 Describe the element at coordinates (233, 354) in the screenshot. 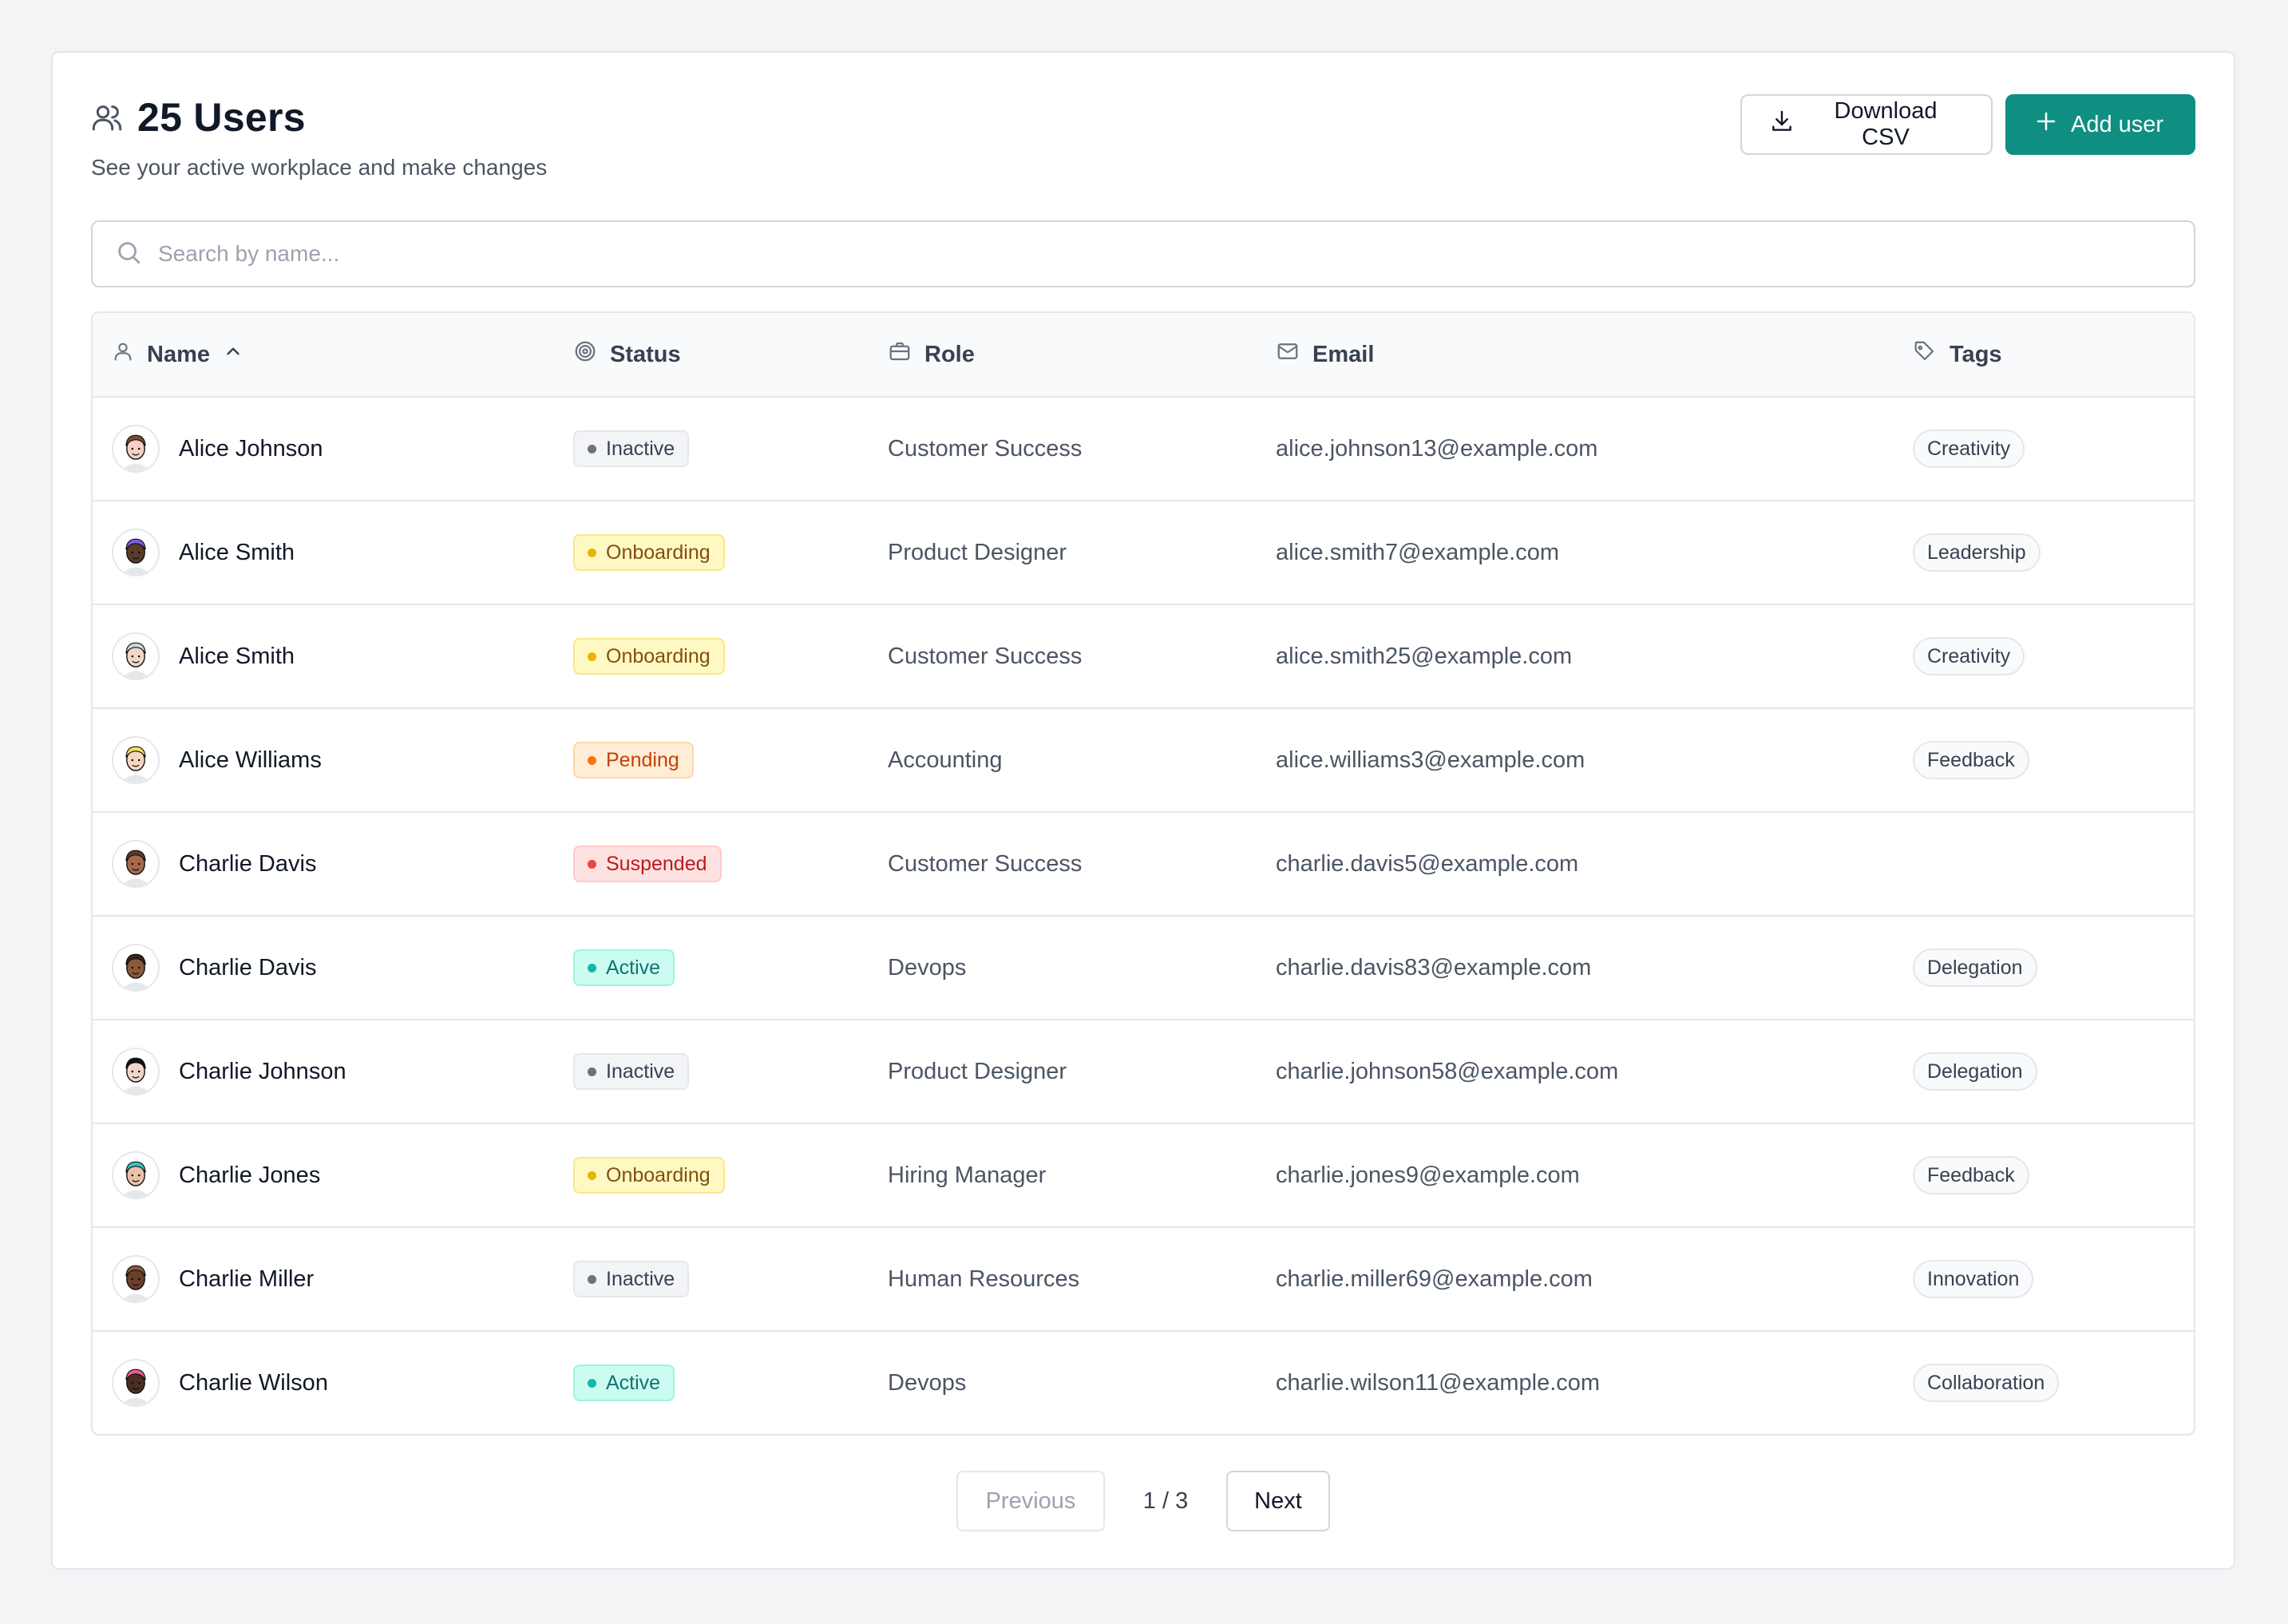

I see `chevron-up-icon` at that location.